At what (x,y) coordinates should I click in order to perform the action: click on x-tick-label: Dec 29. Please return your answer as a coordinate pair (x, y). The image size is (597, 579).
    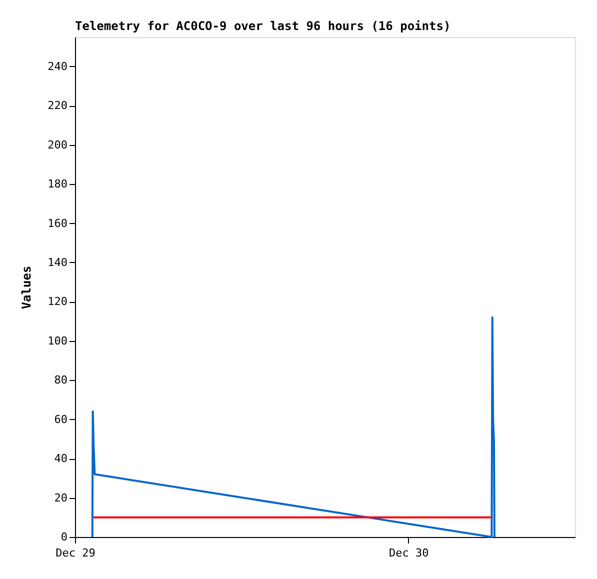
    Looking at the image, I should click on (76, 553).